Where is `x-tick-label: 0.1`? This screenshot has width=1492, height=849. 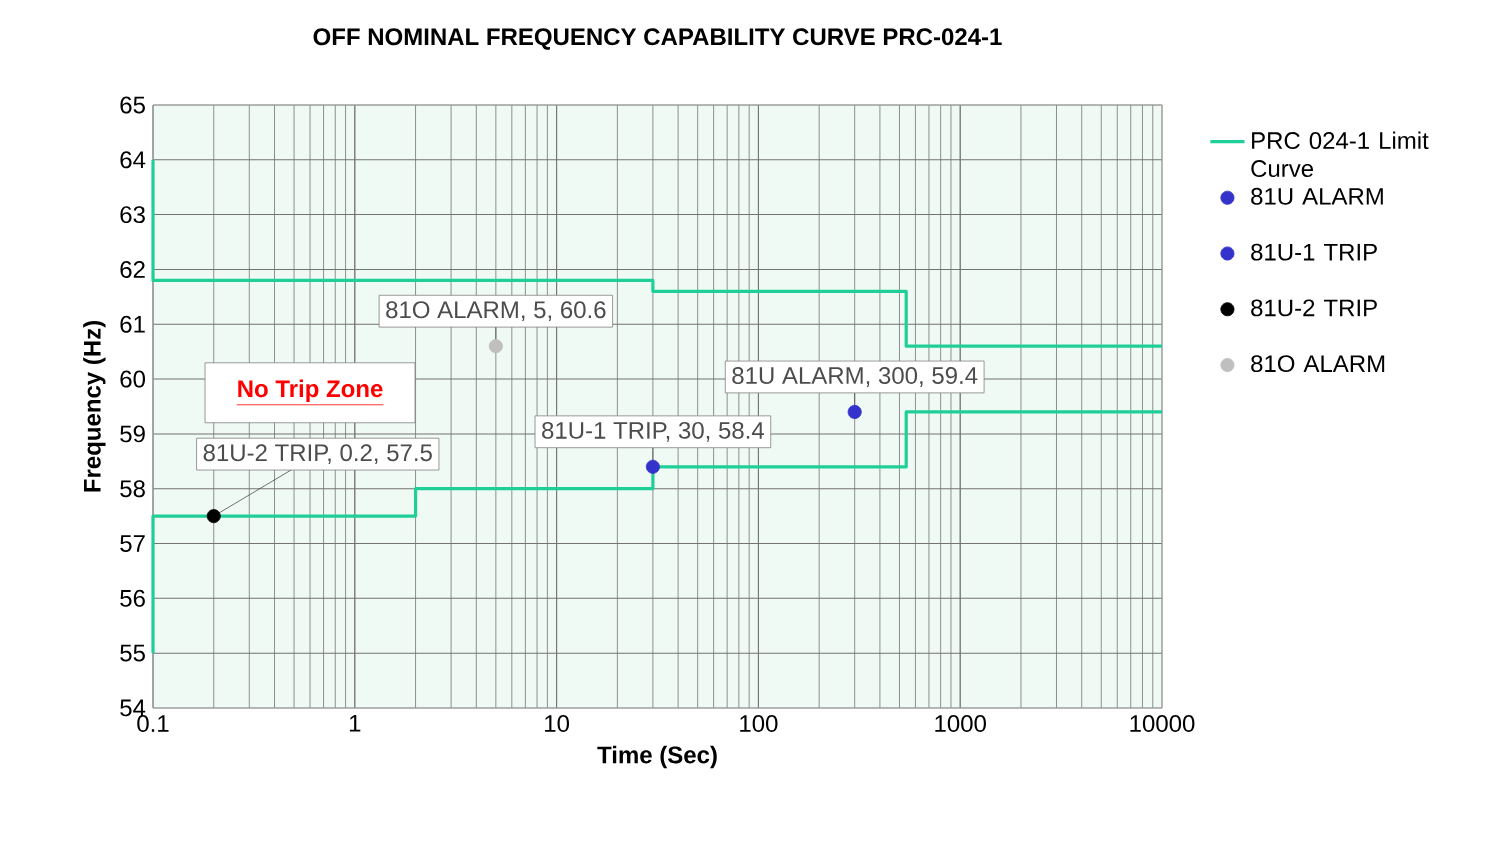 x-tick-label: 0.1 is located at coordinates (153, 724).